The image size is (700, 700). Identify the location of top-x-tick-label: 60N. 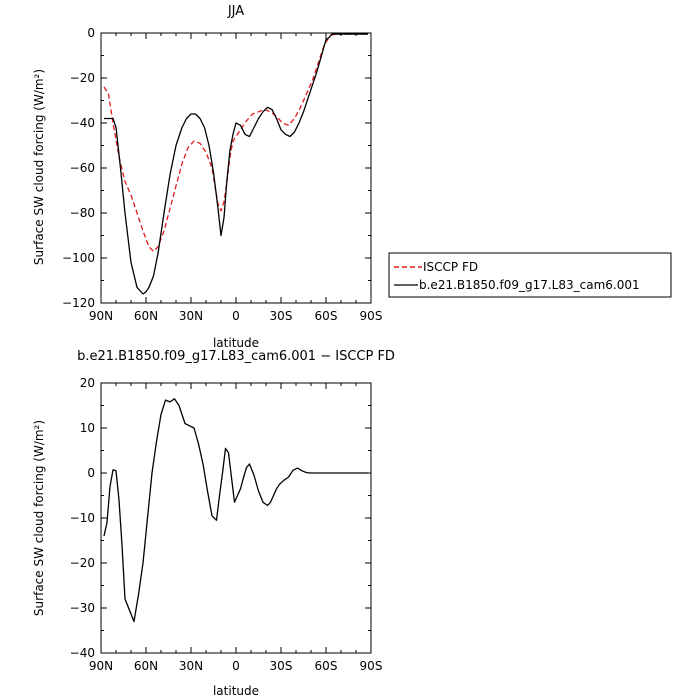
(146, 316).